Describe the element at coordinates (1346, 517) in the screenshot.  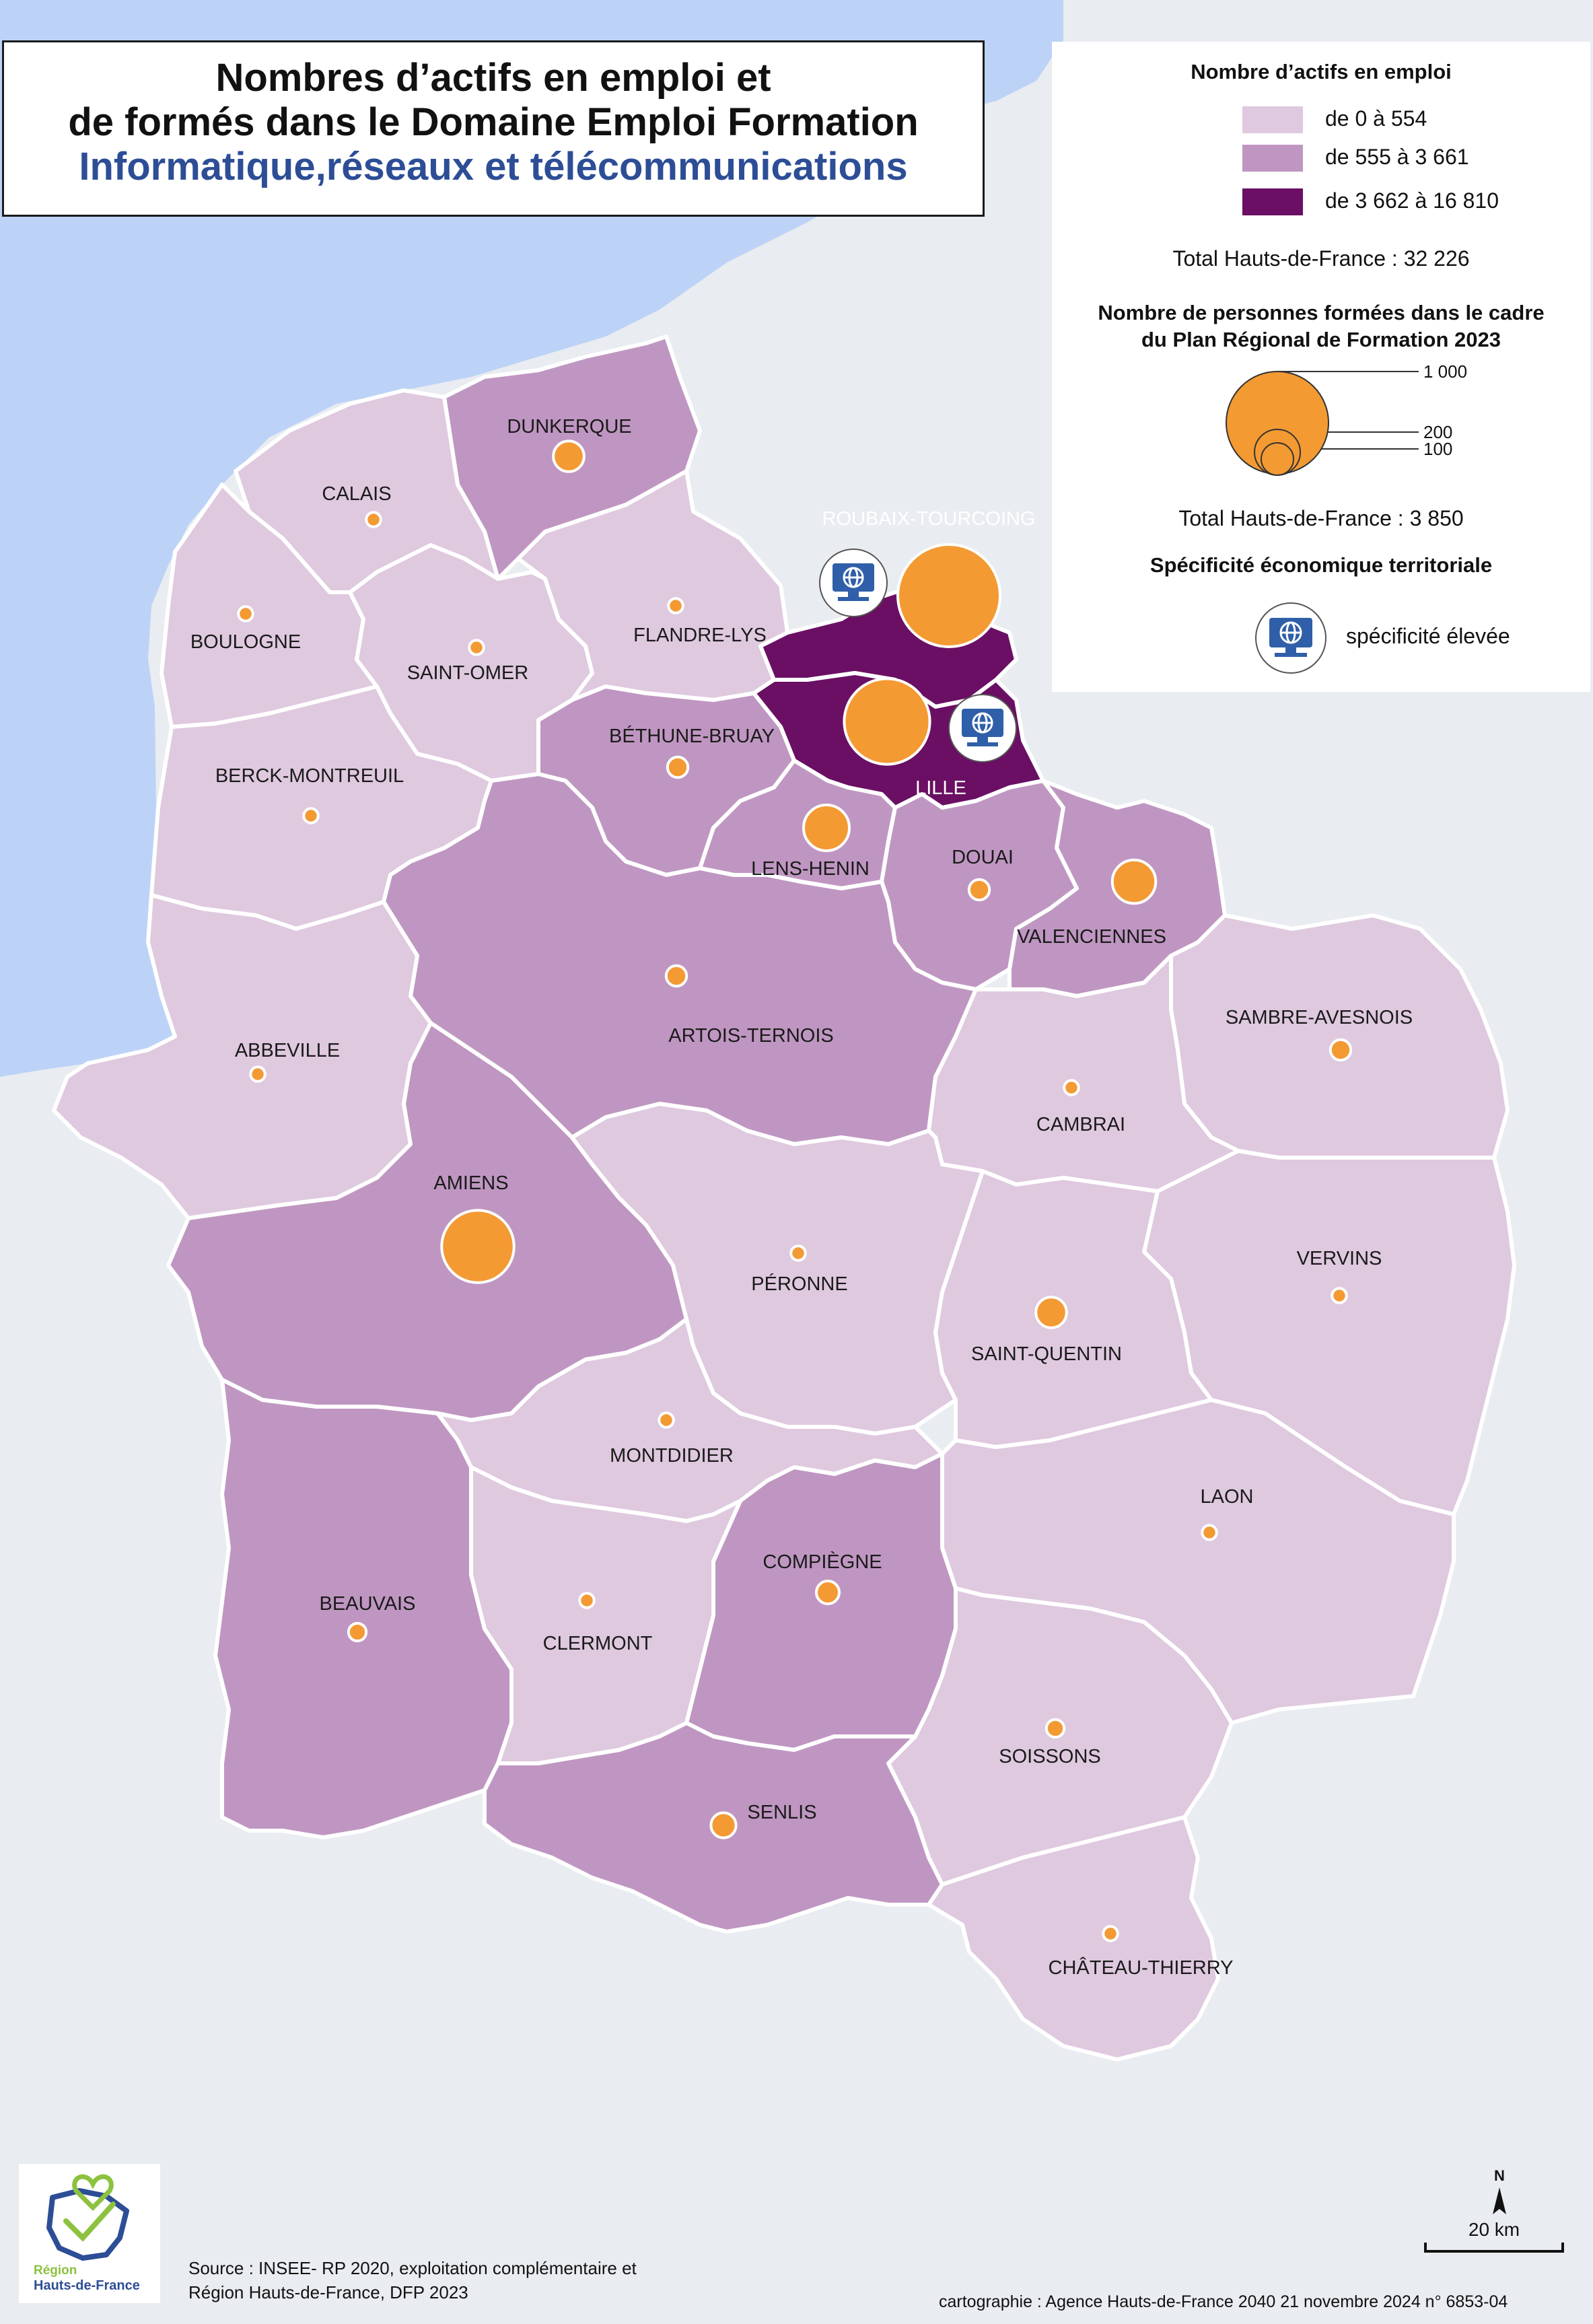
I see `legend-circles: 1 000 200 100` at that location.